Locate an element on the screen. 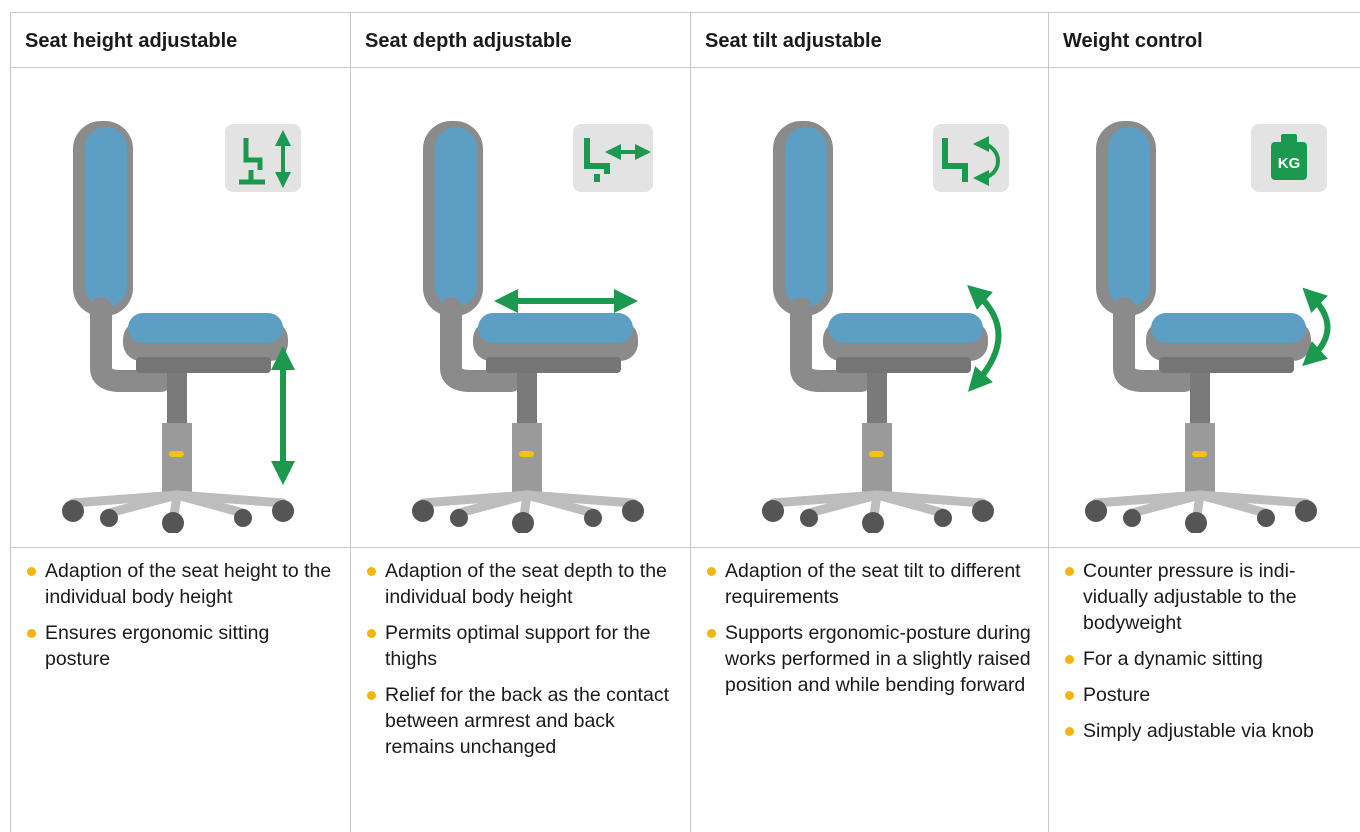 The image size is (1360, 832). column-title: Seat tilt adjustable is located at coordinates (869, 40).